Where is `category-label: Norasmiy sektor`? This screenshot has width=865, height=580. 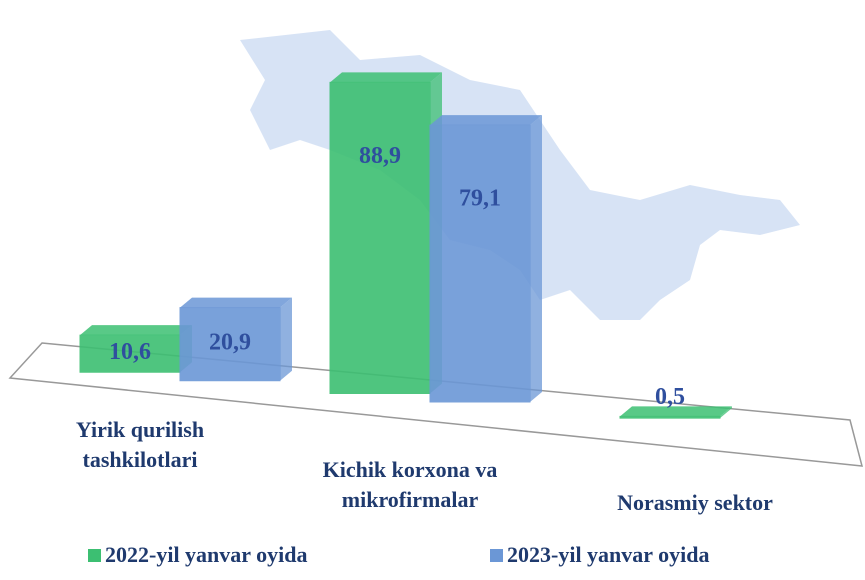
category-label: Norasmiy sektor is located at coordinates (695, 502).